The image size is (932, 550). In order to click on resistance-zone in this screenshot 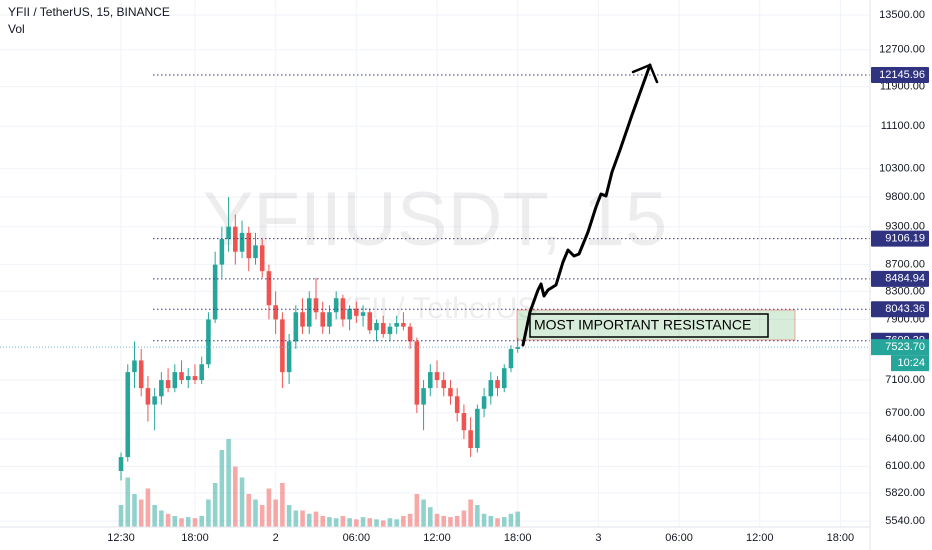, I will do `click(656, 325)`.